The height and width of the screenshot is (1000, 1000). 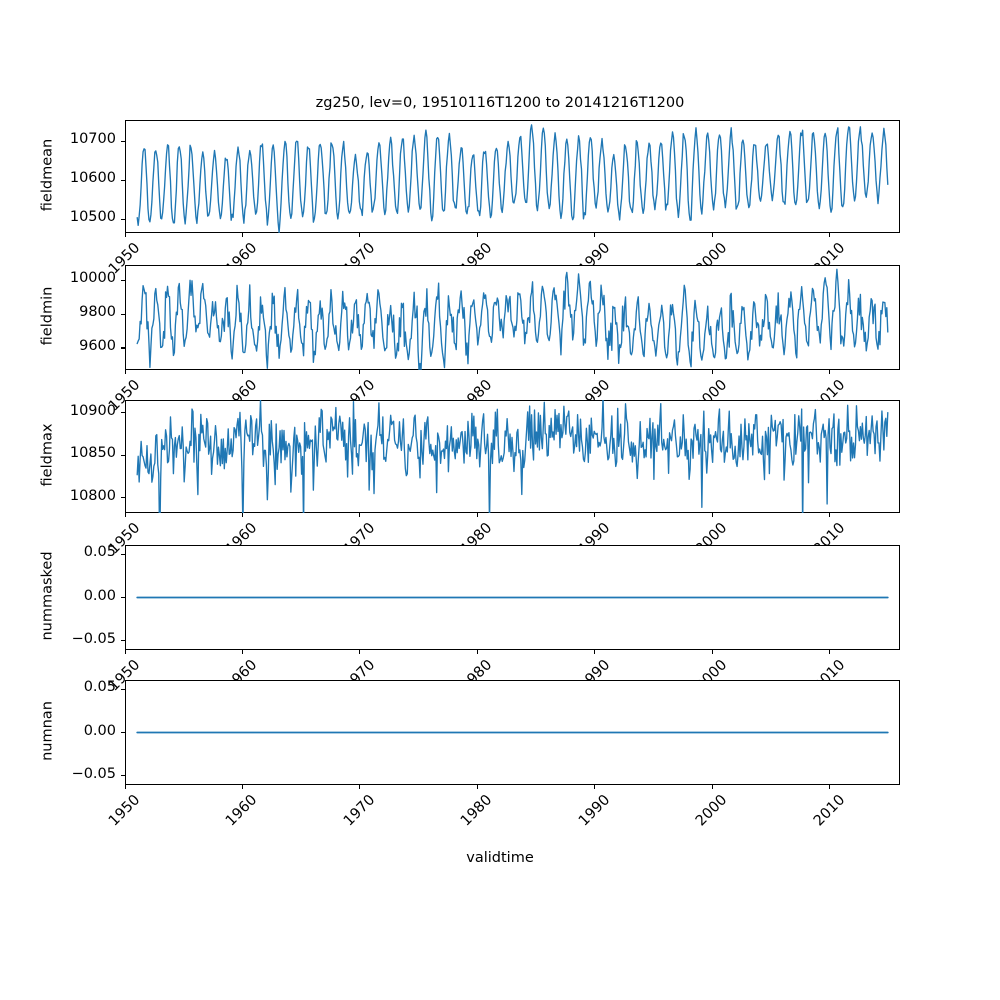 I want to click on ytick-label-fieldmax-0: 10800, so click(x=92, y=495).